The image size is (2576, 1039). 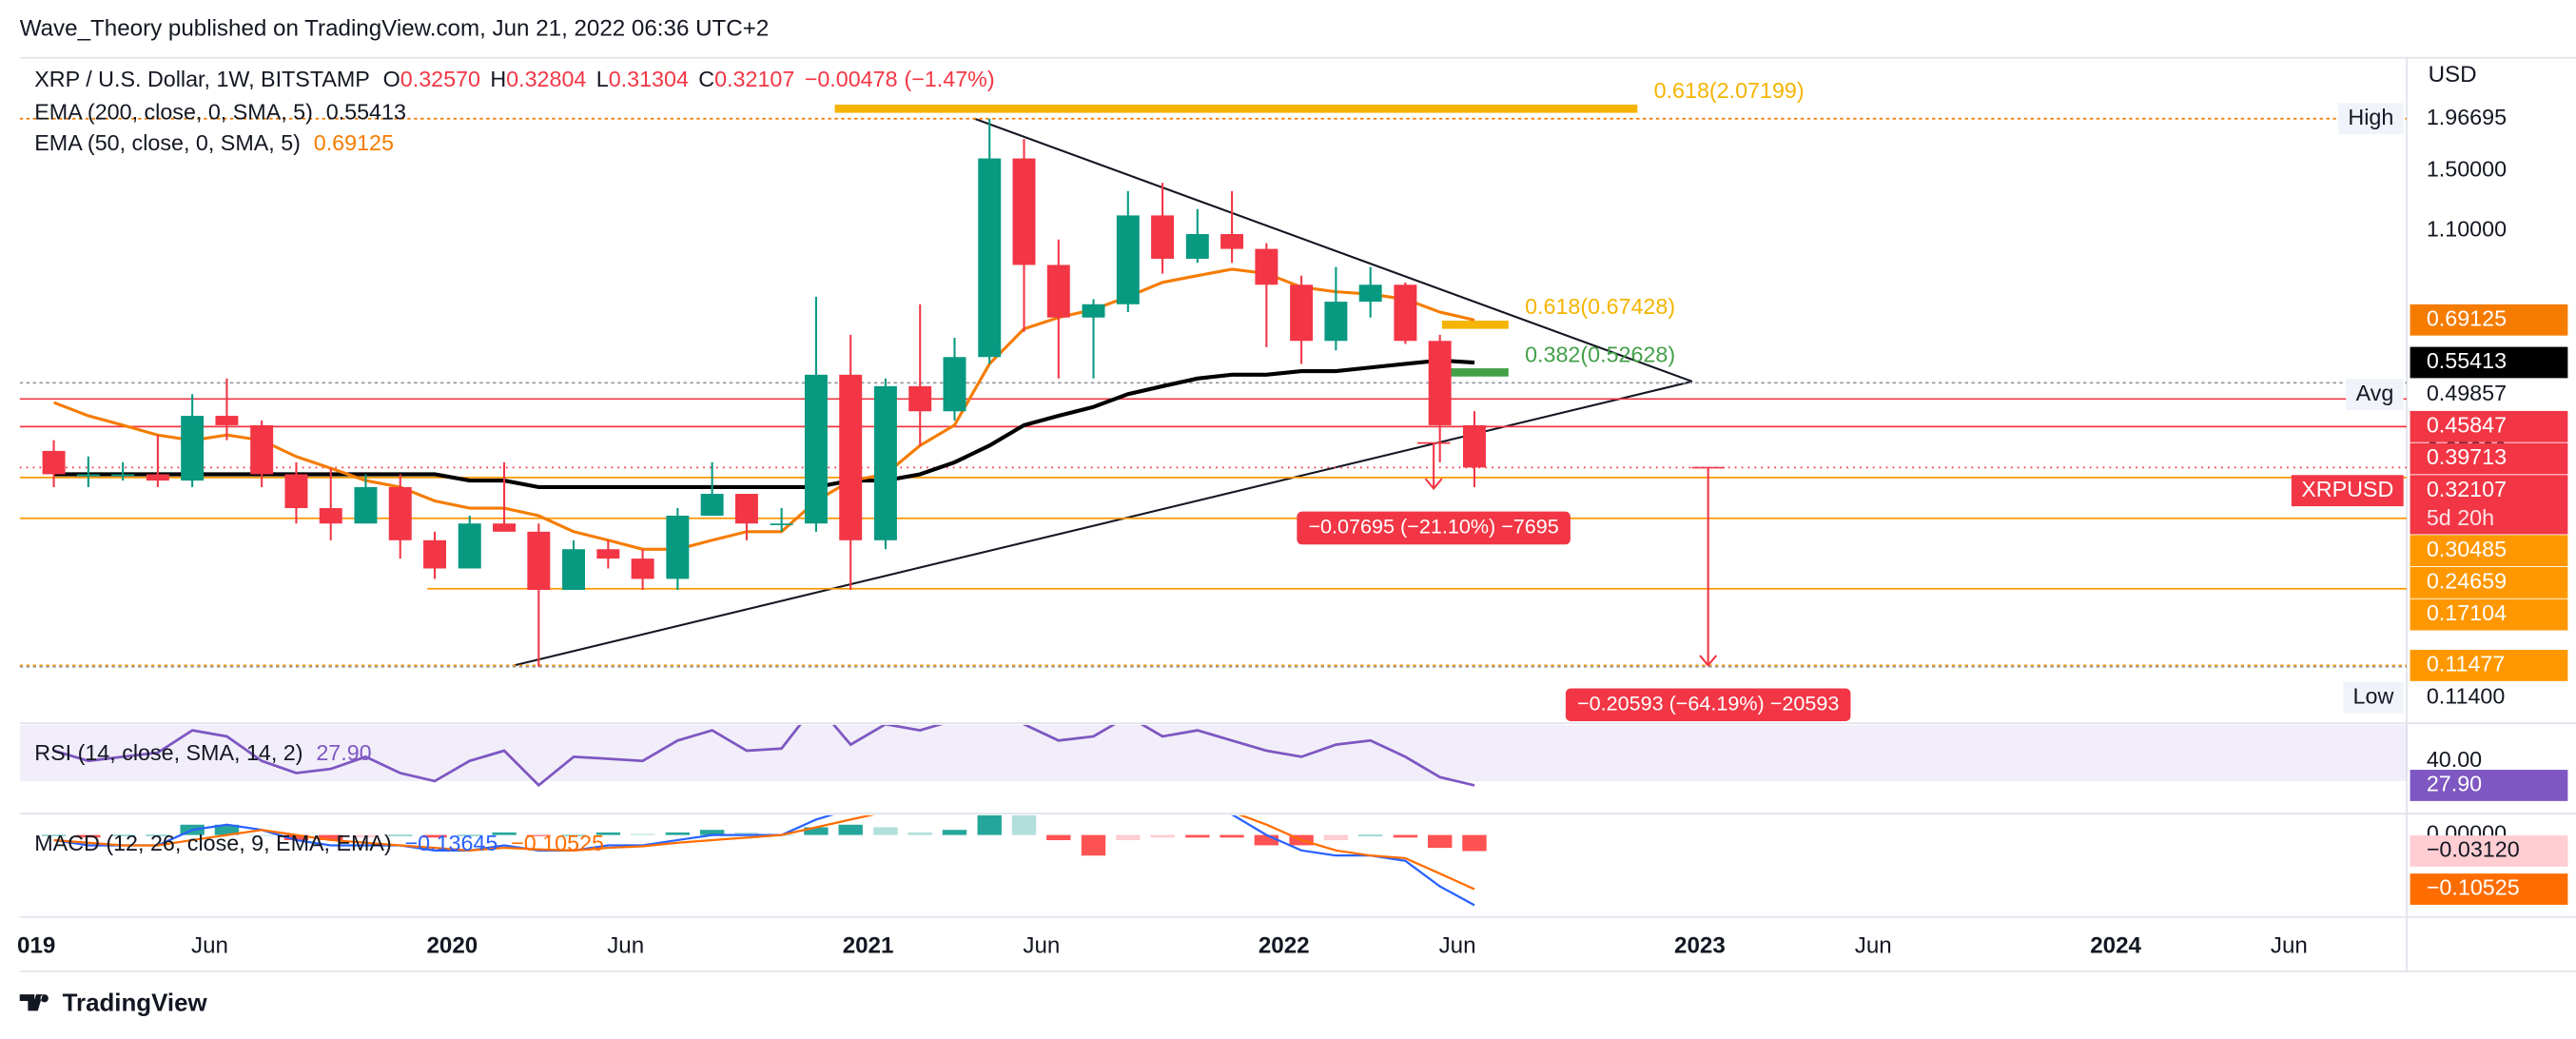 I want to click on price-label: 0.69125, so click(x=2467, y=317).